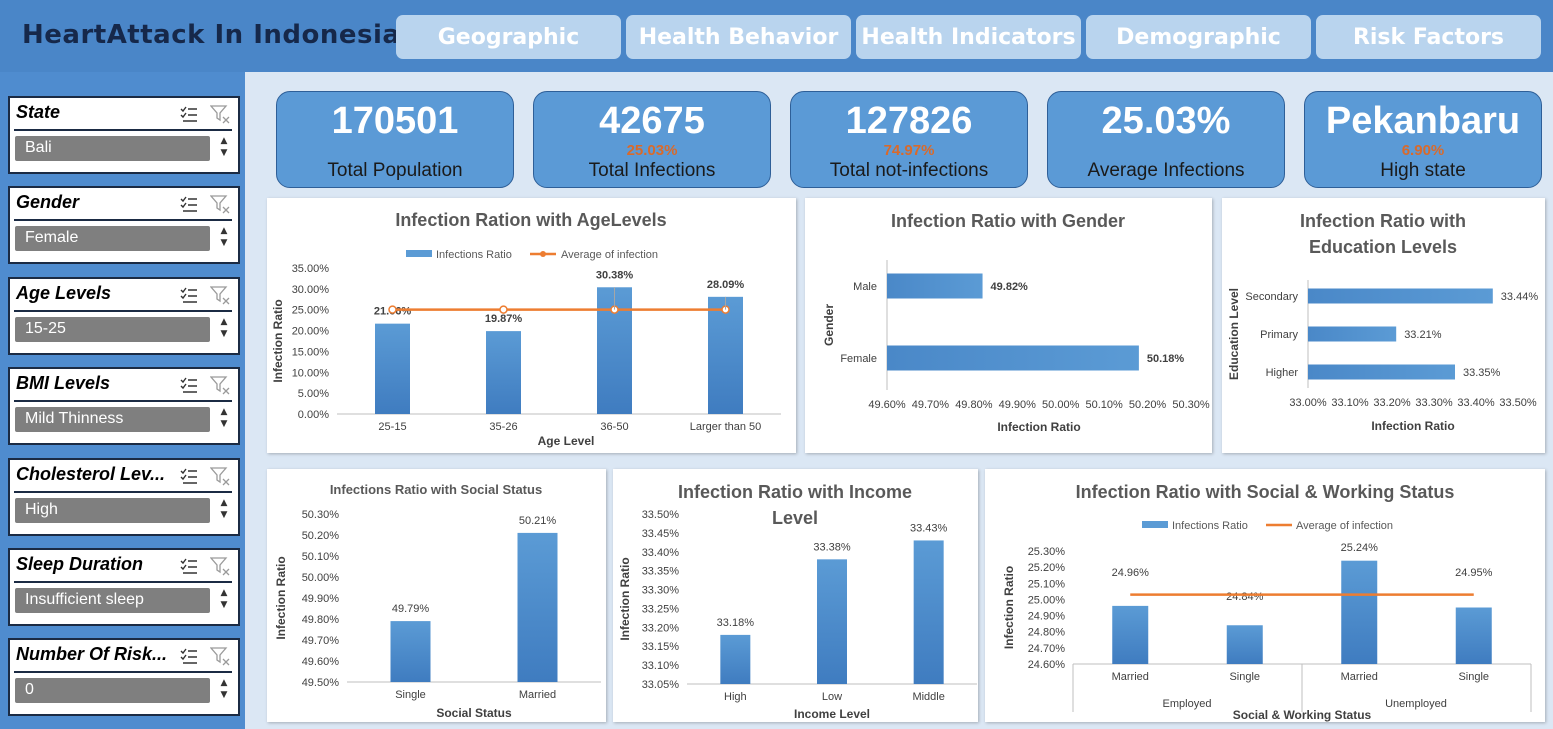  Describe the element at coordinates (1428, 37) in the screenshot. I see `tab-risk-factors: Risk Factors` at that location.